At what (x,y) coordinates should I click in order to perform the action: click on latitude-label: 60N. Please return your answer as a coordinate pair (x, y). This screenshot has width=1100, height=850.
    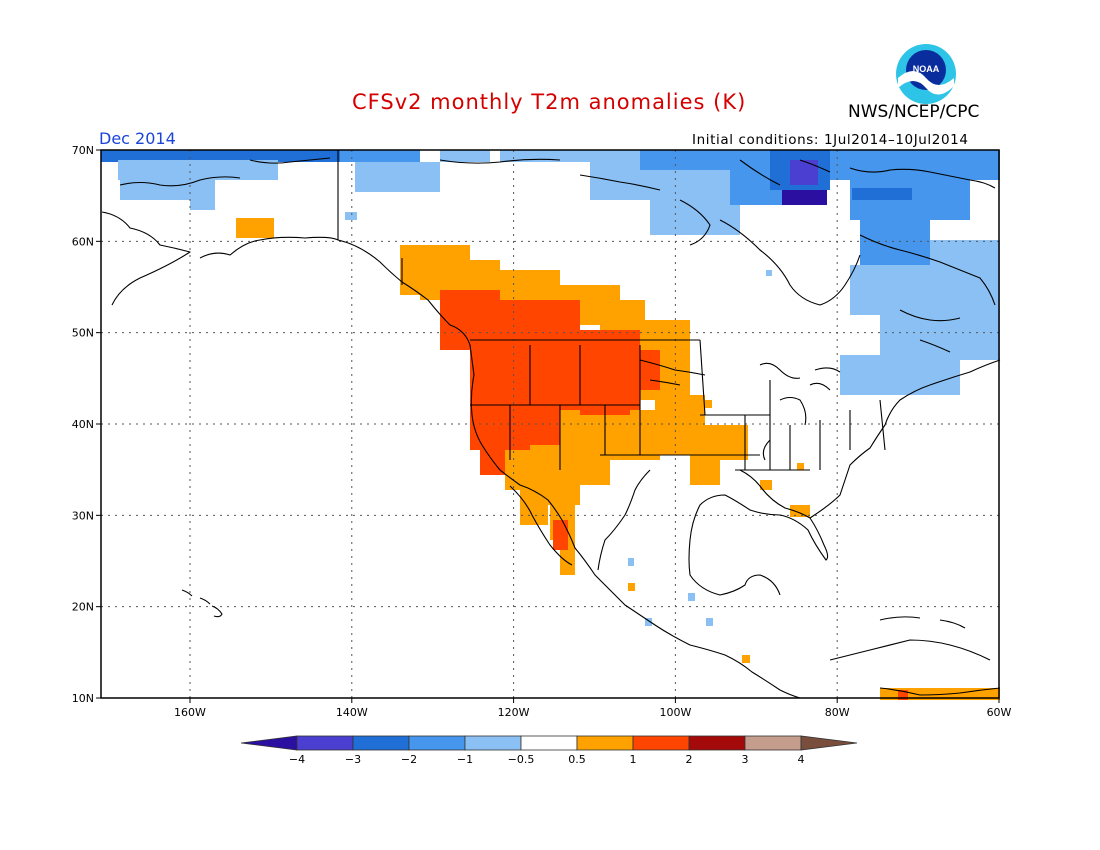
    Looking at the image, I should click on (83, 241).